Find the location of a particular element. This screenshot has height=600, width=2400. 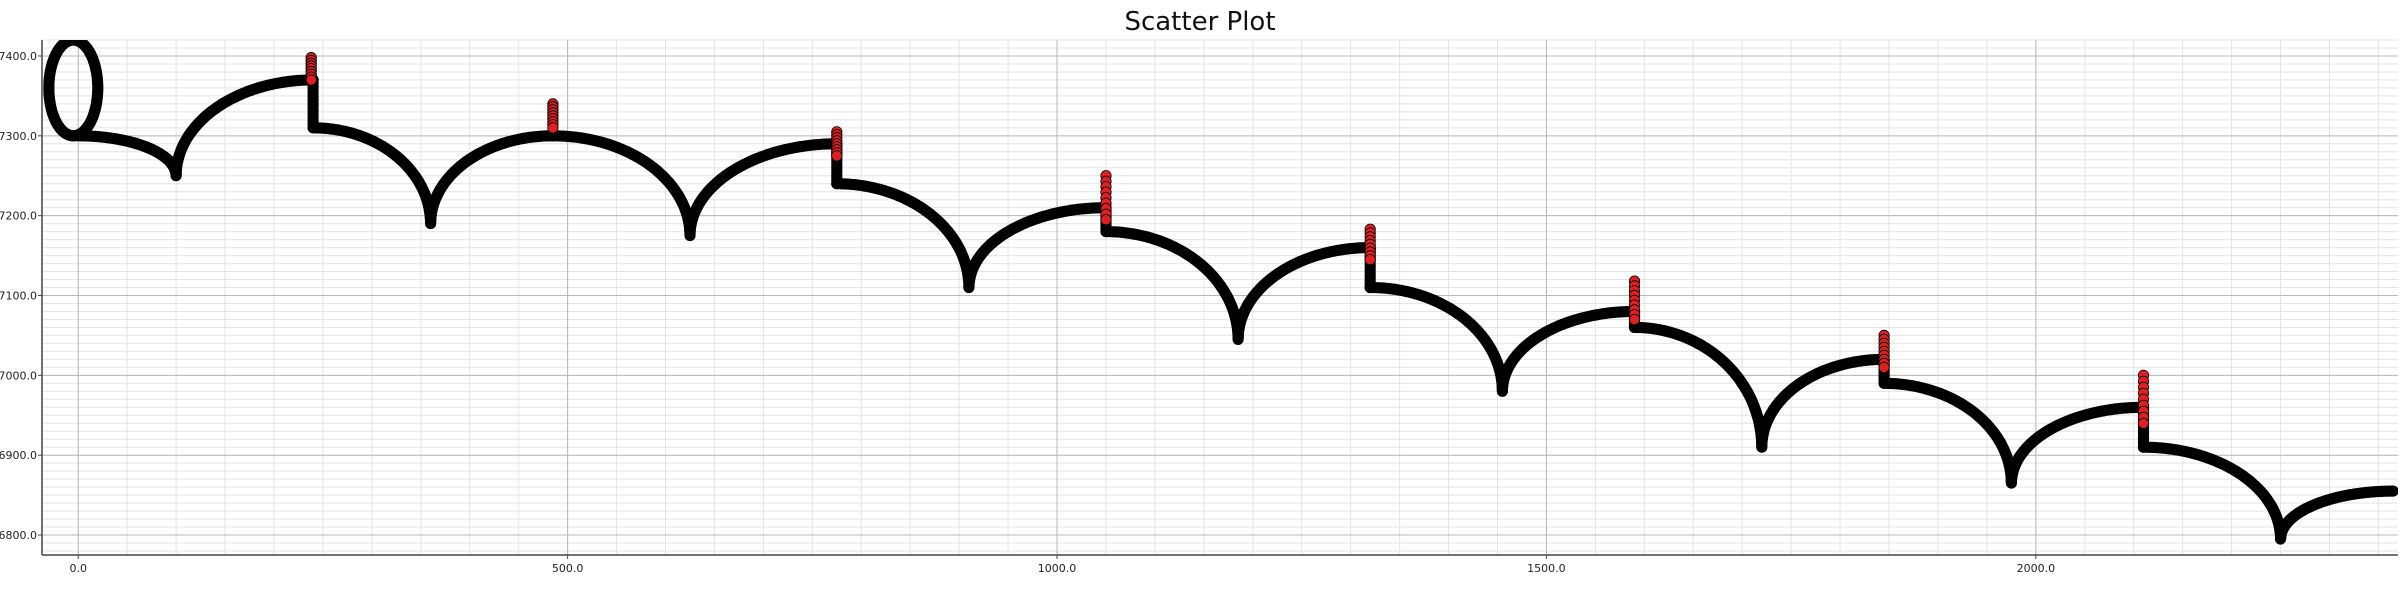

y-tick-label: 7100.0 is located at coordinates (18, 296).